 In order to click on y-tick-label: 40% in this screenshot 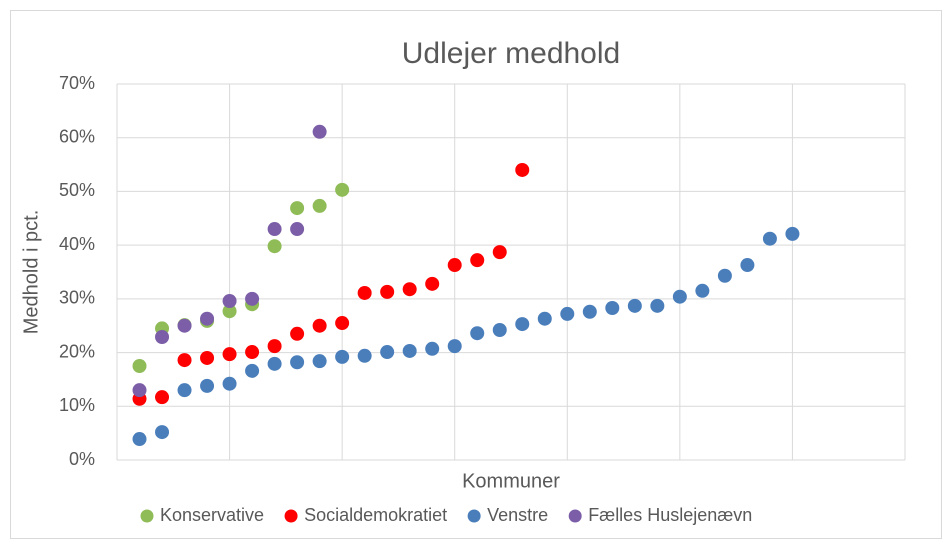, I will do `click(77, 244)`.